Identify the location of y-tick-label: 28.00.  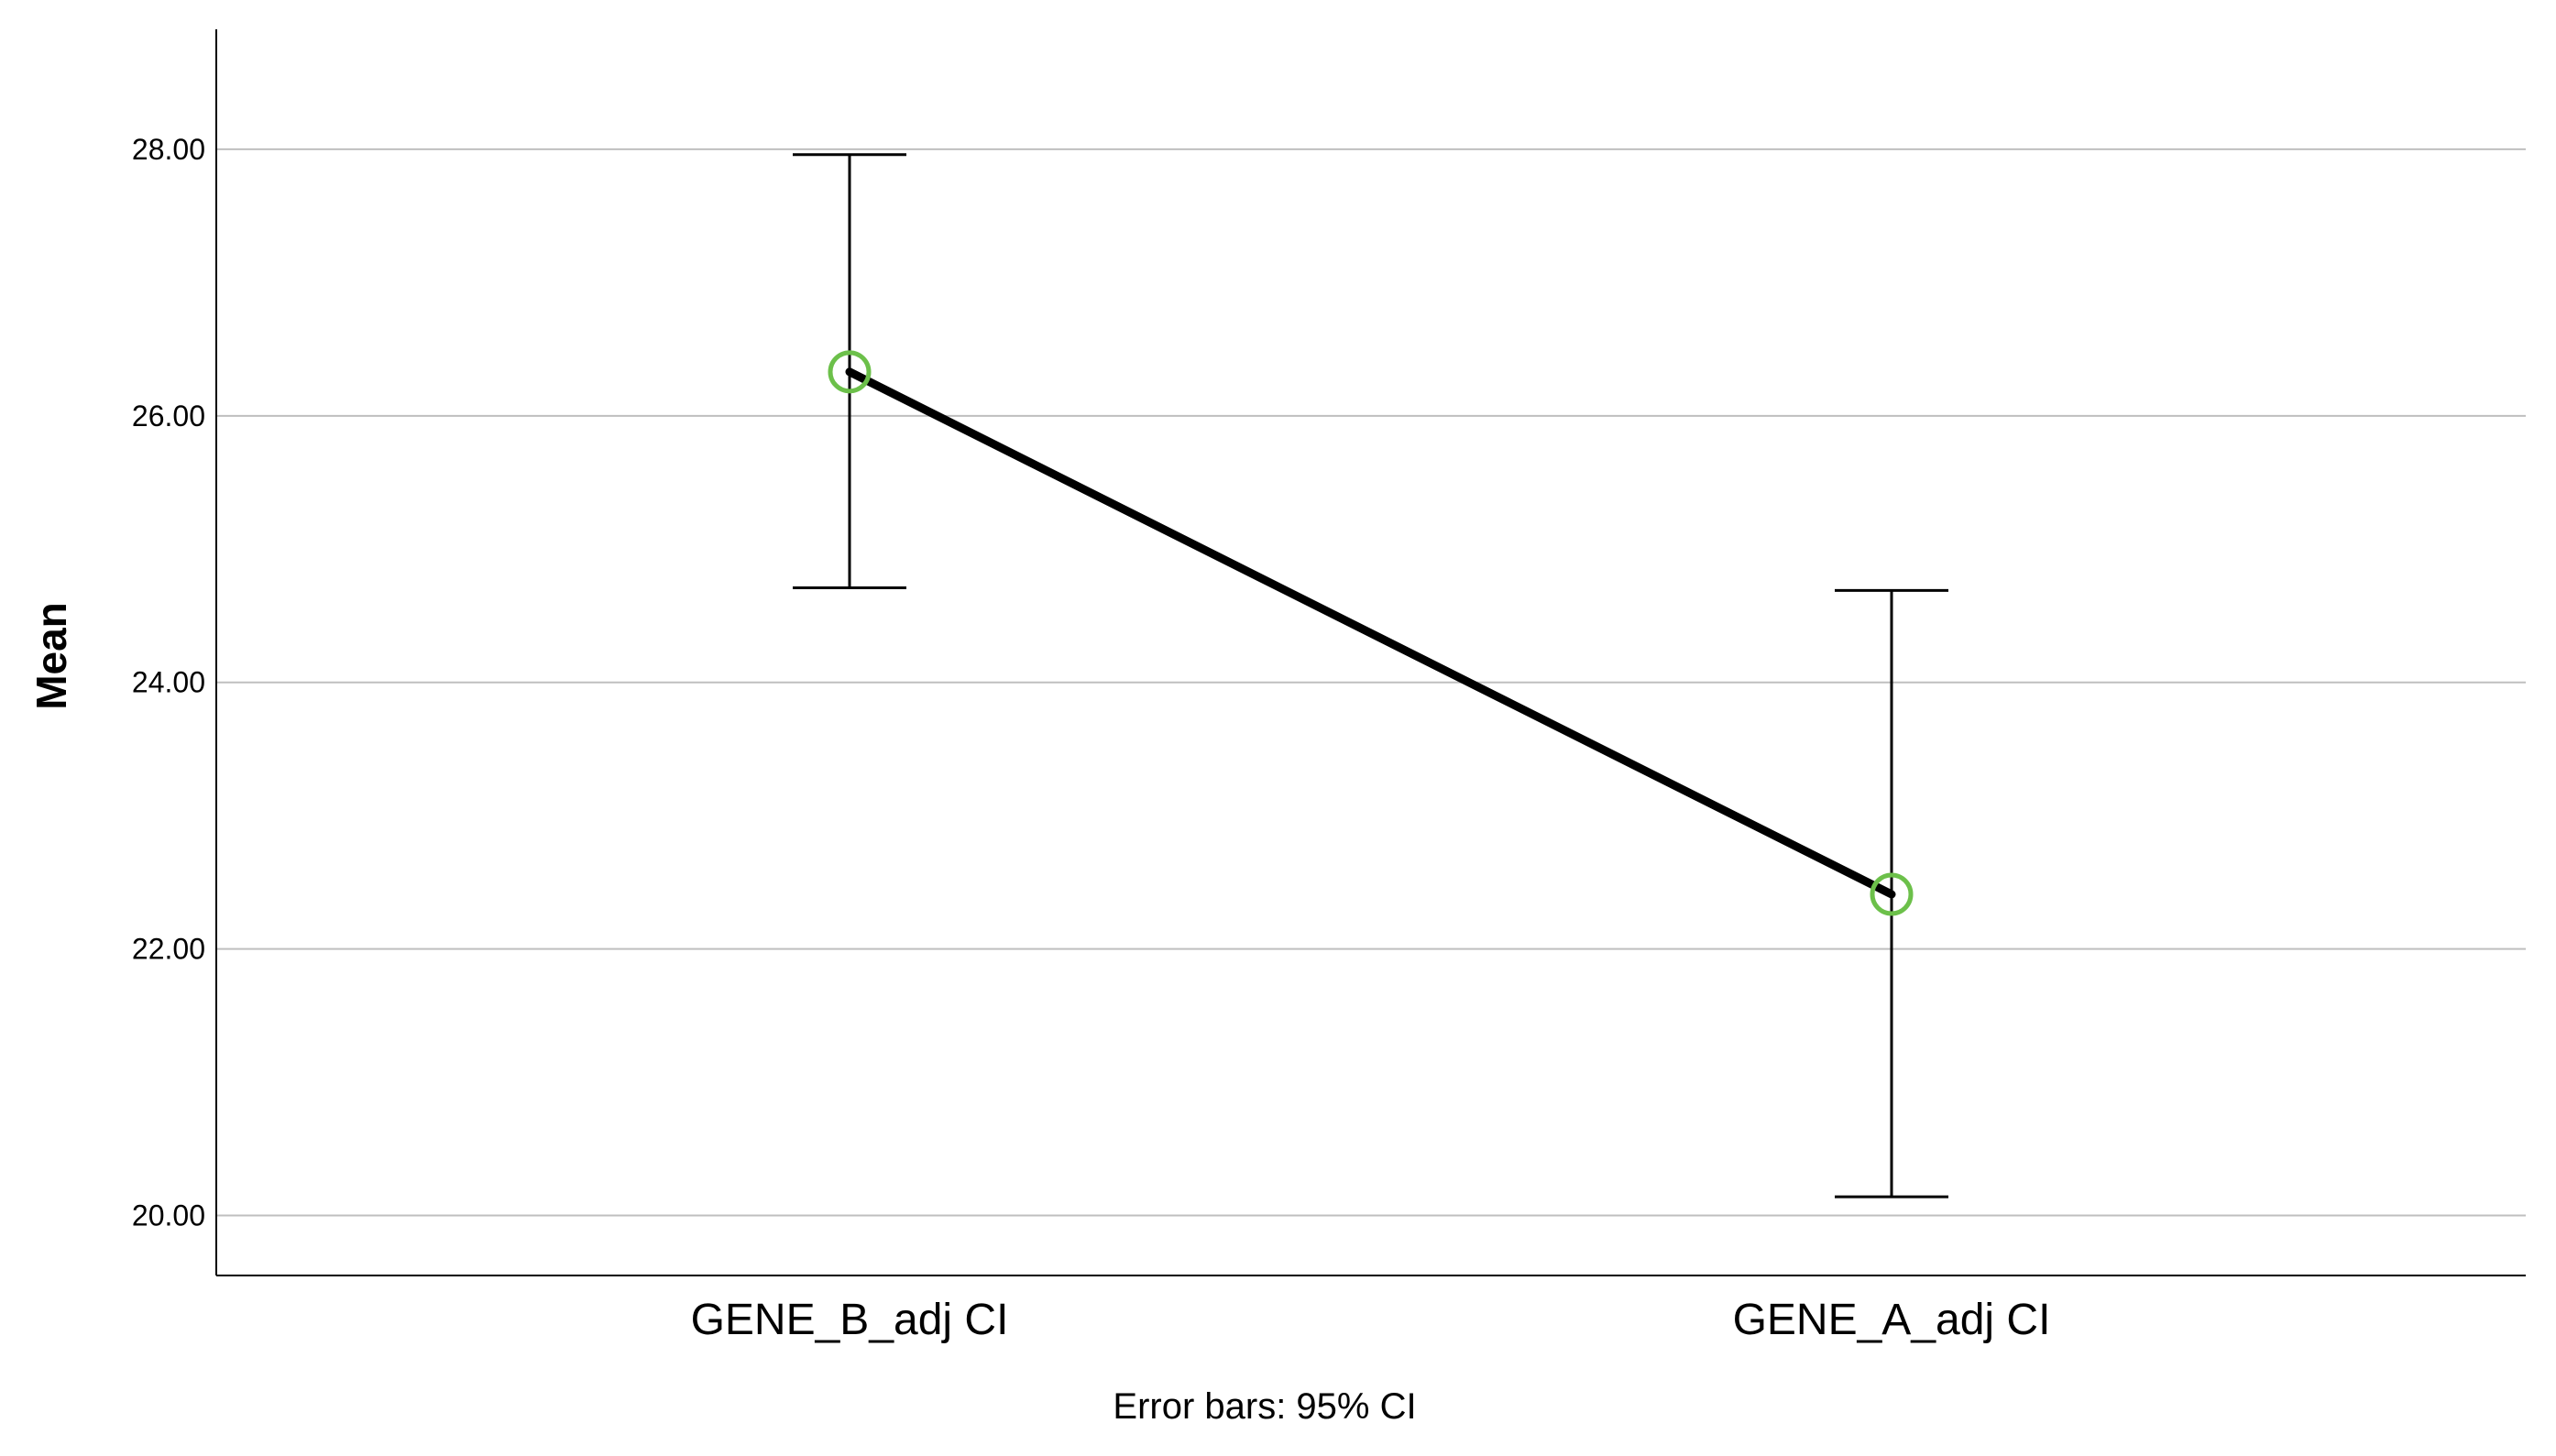
(169, 149).